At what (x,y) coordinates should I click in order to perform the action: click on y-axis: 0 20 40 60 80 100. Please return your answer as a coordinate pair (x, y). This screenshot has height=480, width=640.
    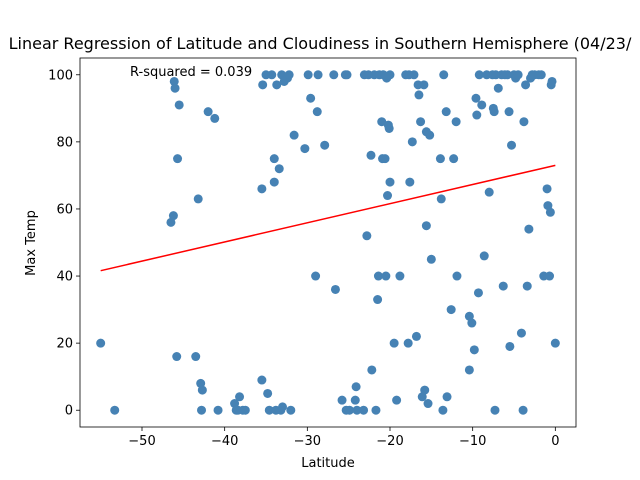
    Looking at the image, I should click on (64, 243).